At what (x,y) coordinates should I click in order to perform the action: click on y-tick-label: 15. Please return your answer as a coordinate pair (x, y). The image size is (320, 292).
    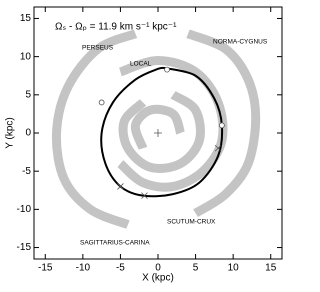
    Looking at the image, I should click on (26, 18).